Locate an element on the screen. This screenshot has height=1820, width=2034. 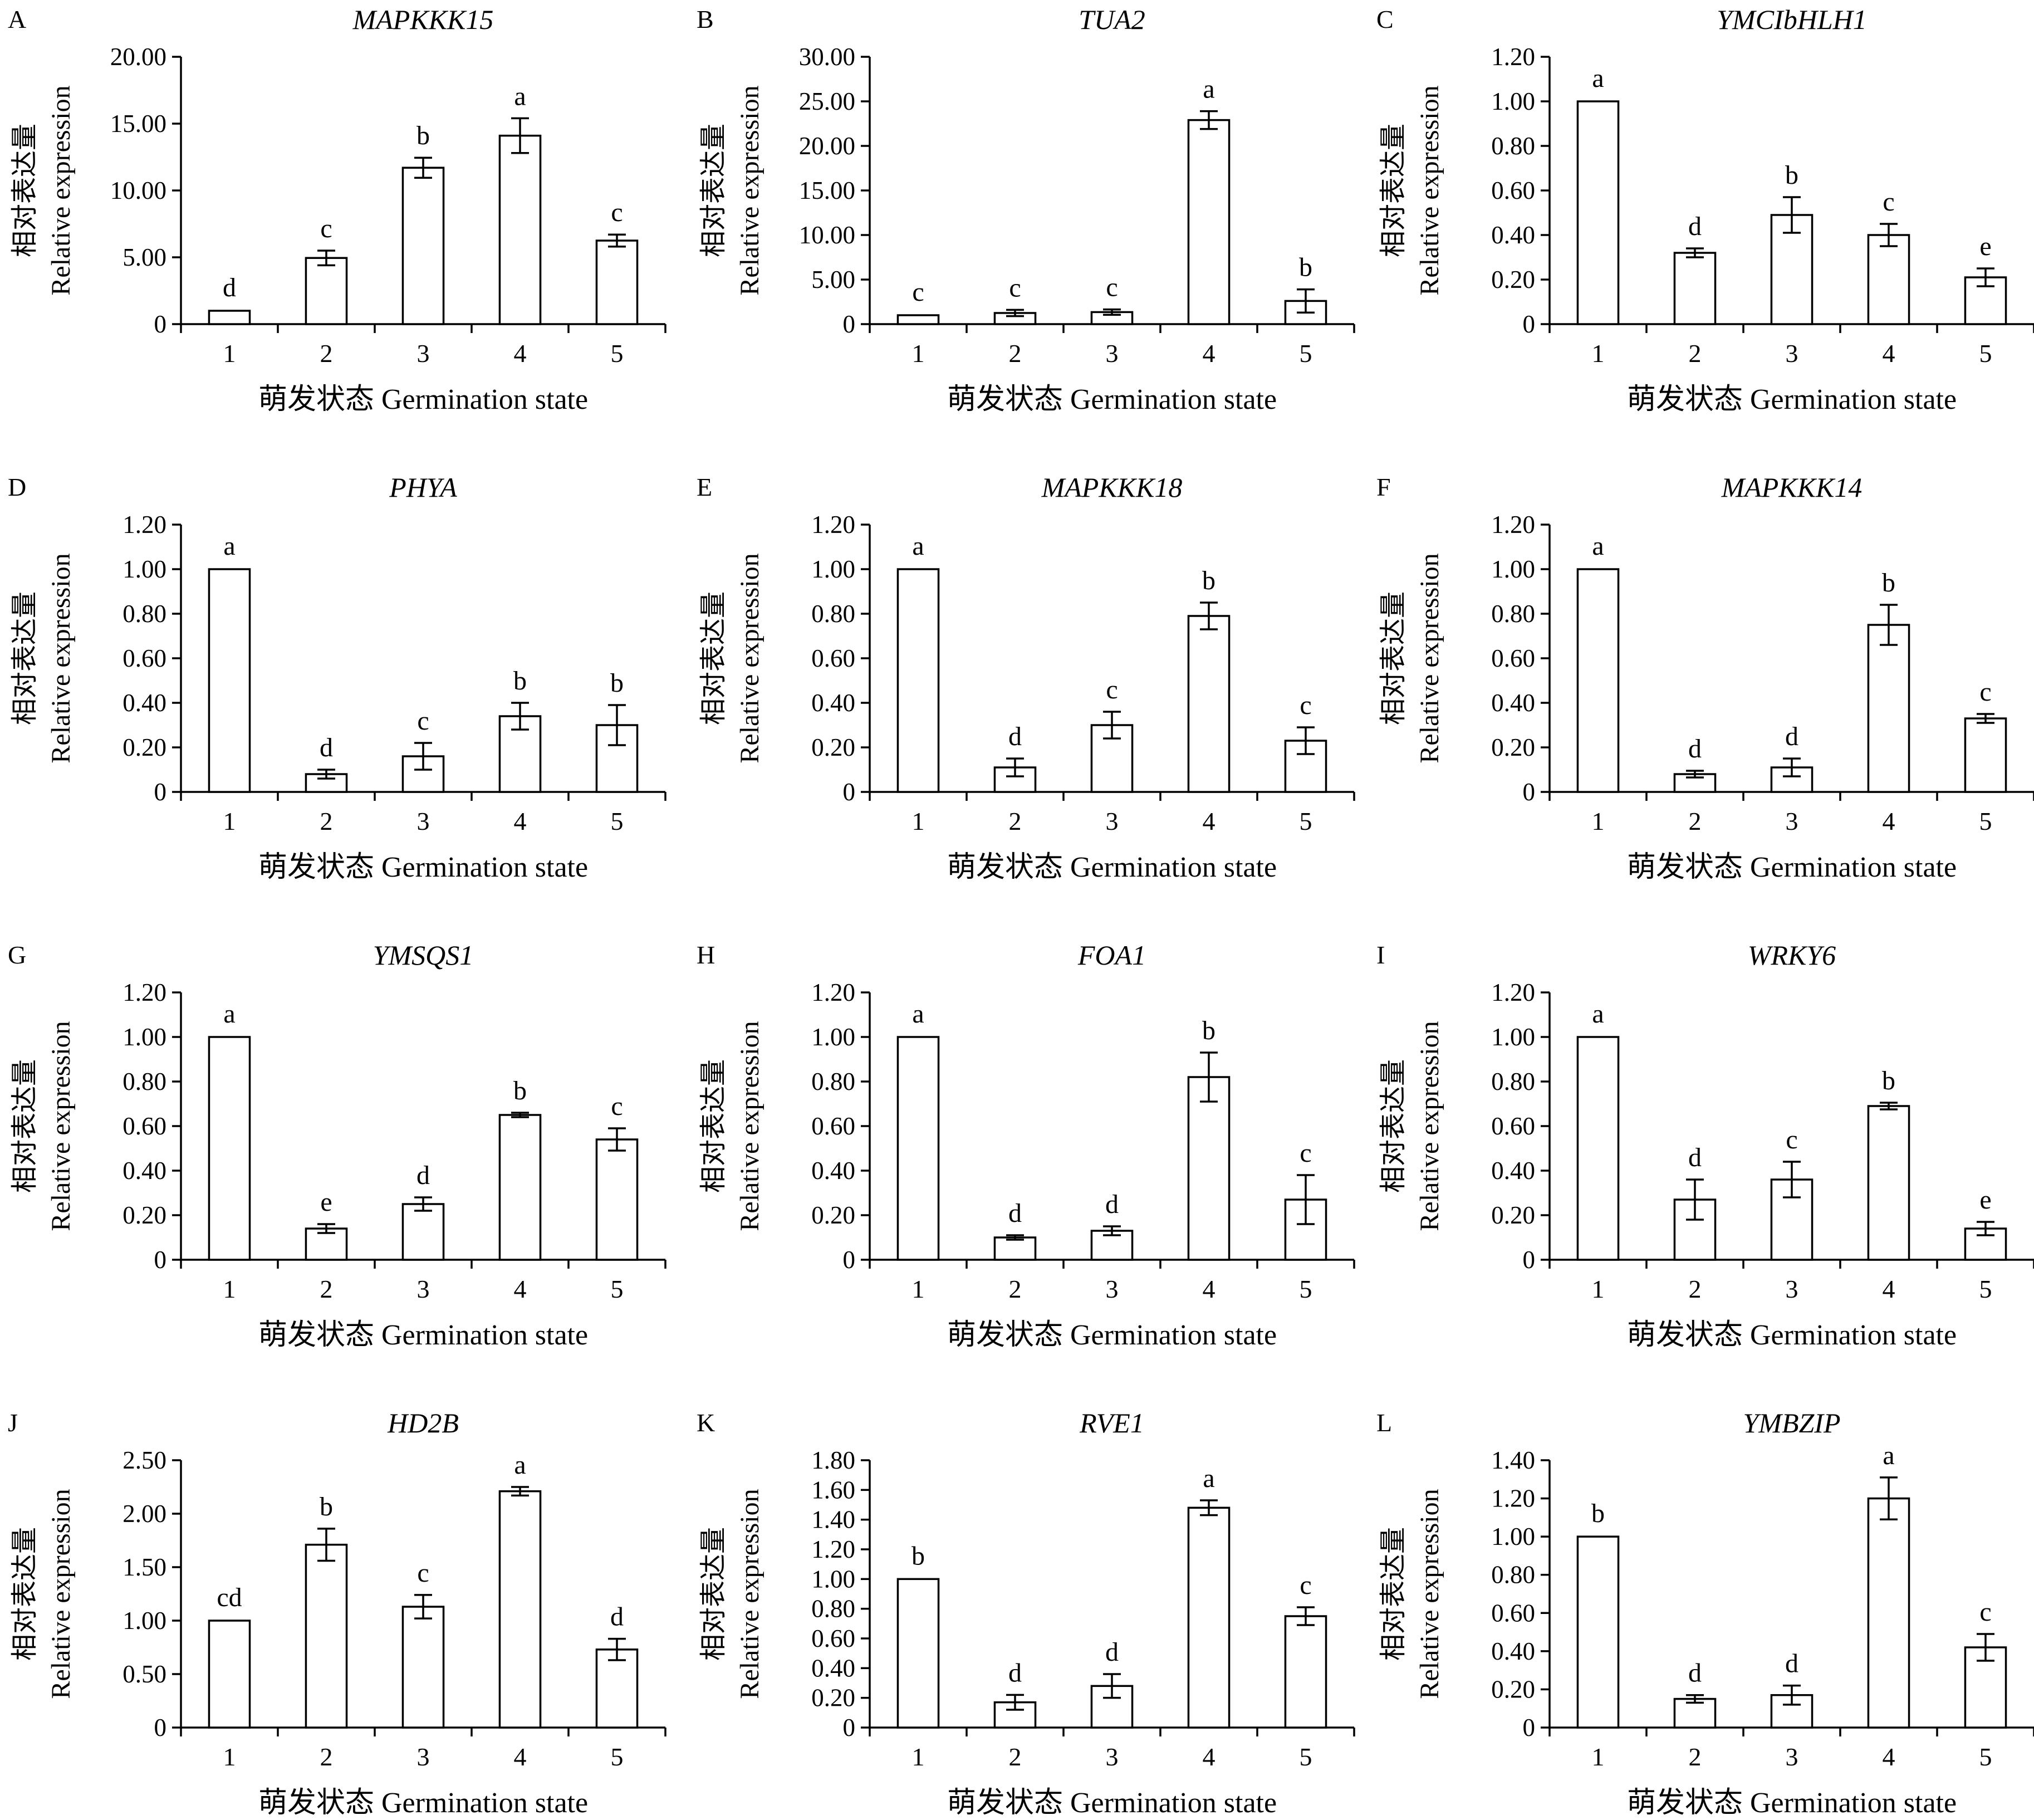
y-tick-label: 10.00 is located at coordinates (827, 235).